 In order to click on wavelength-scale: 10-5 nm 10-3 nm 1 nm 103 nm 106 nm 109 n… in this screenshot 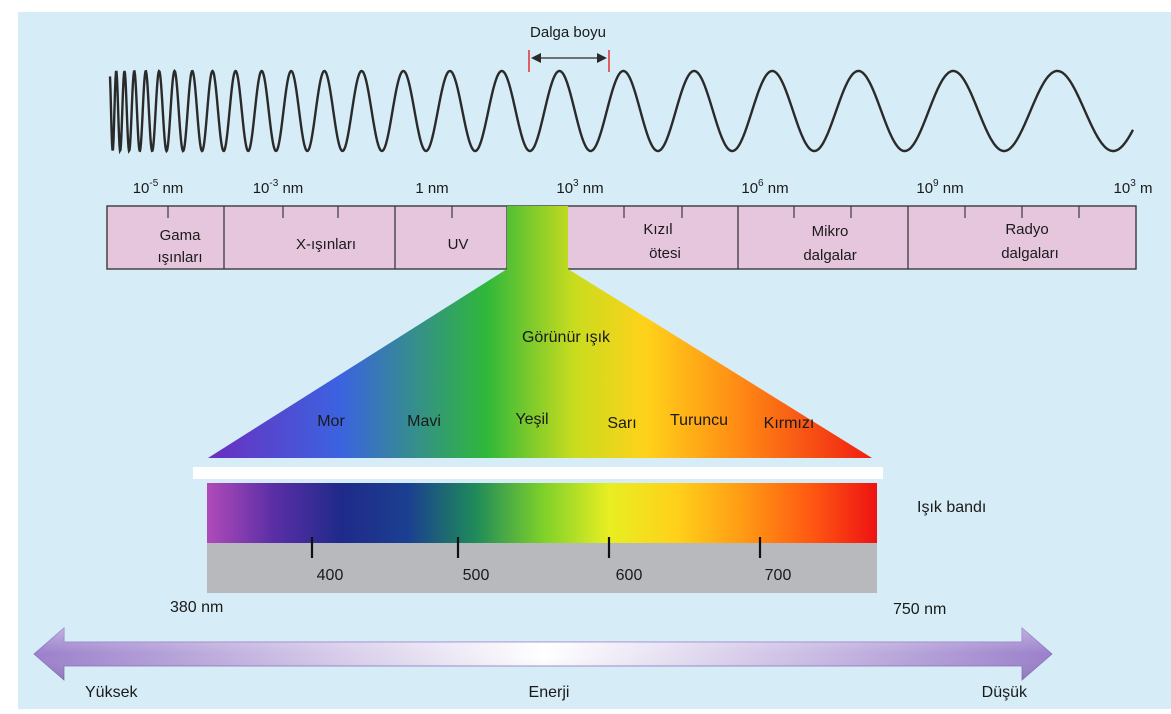, I will do `click(643, 187)`.